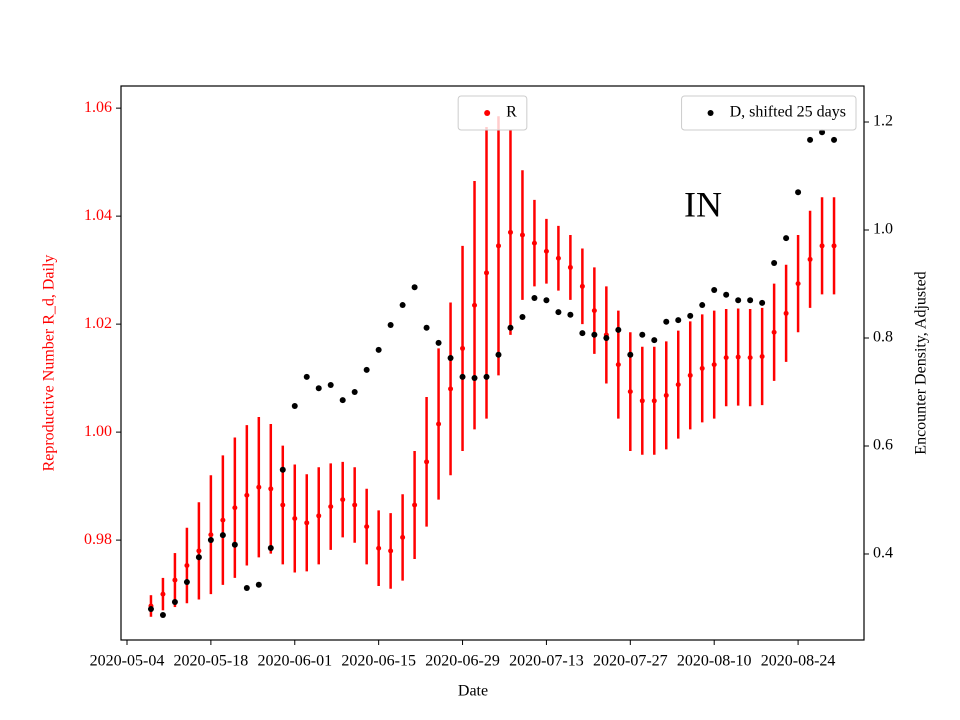  What do you see at coordinates (798, 661) in the screenshot?
I see `x-tick-label: 2020-08-24` at bounding box center [798, 661].